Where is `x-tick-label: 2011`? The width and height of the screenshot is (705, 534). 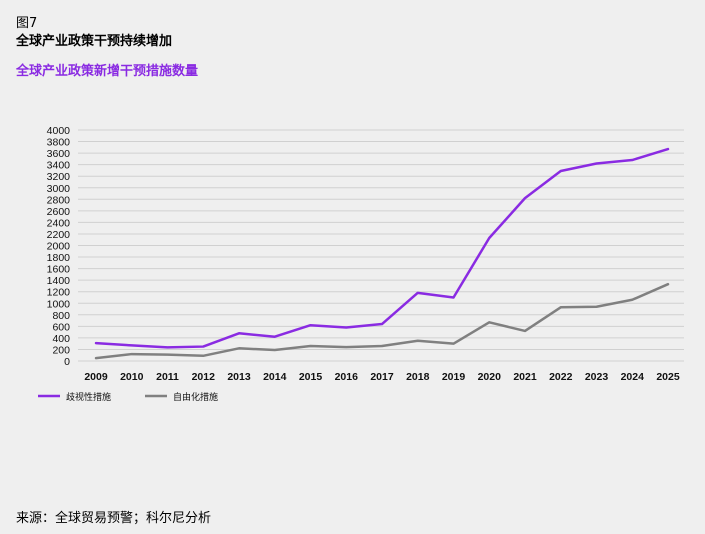
x-tick-label: 2011 is located at coordinates (167, 377).